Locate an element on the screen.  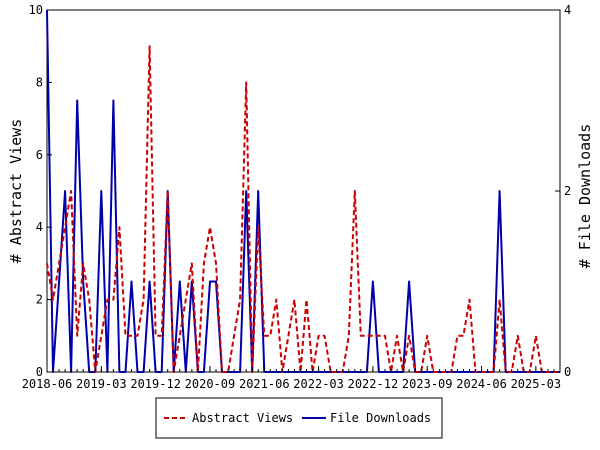
y-right-tick-label: 0 is located at coordinates (567, 372).